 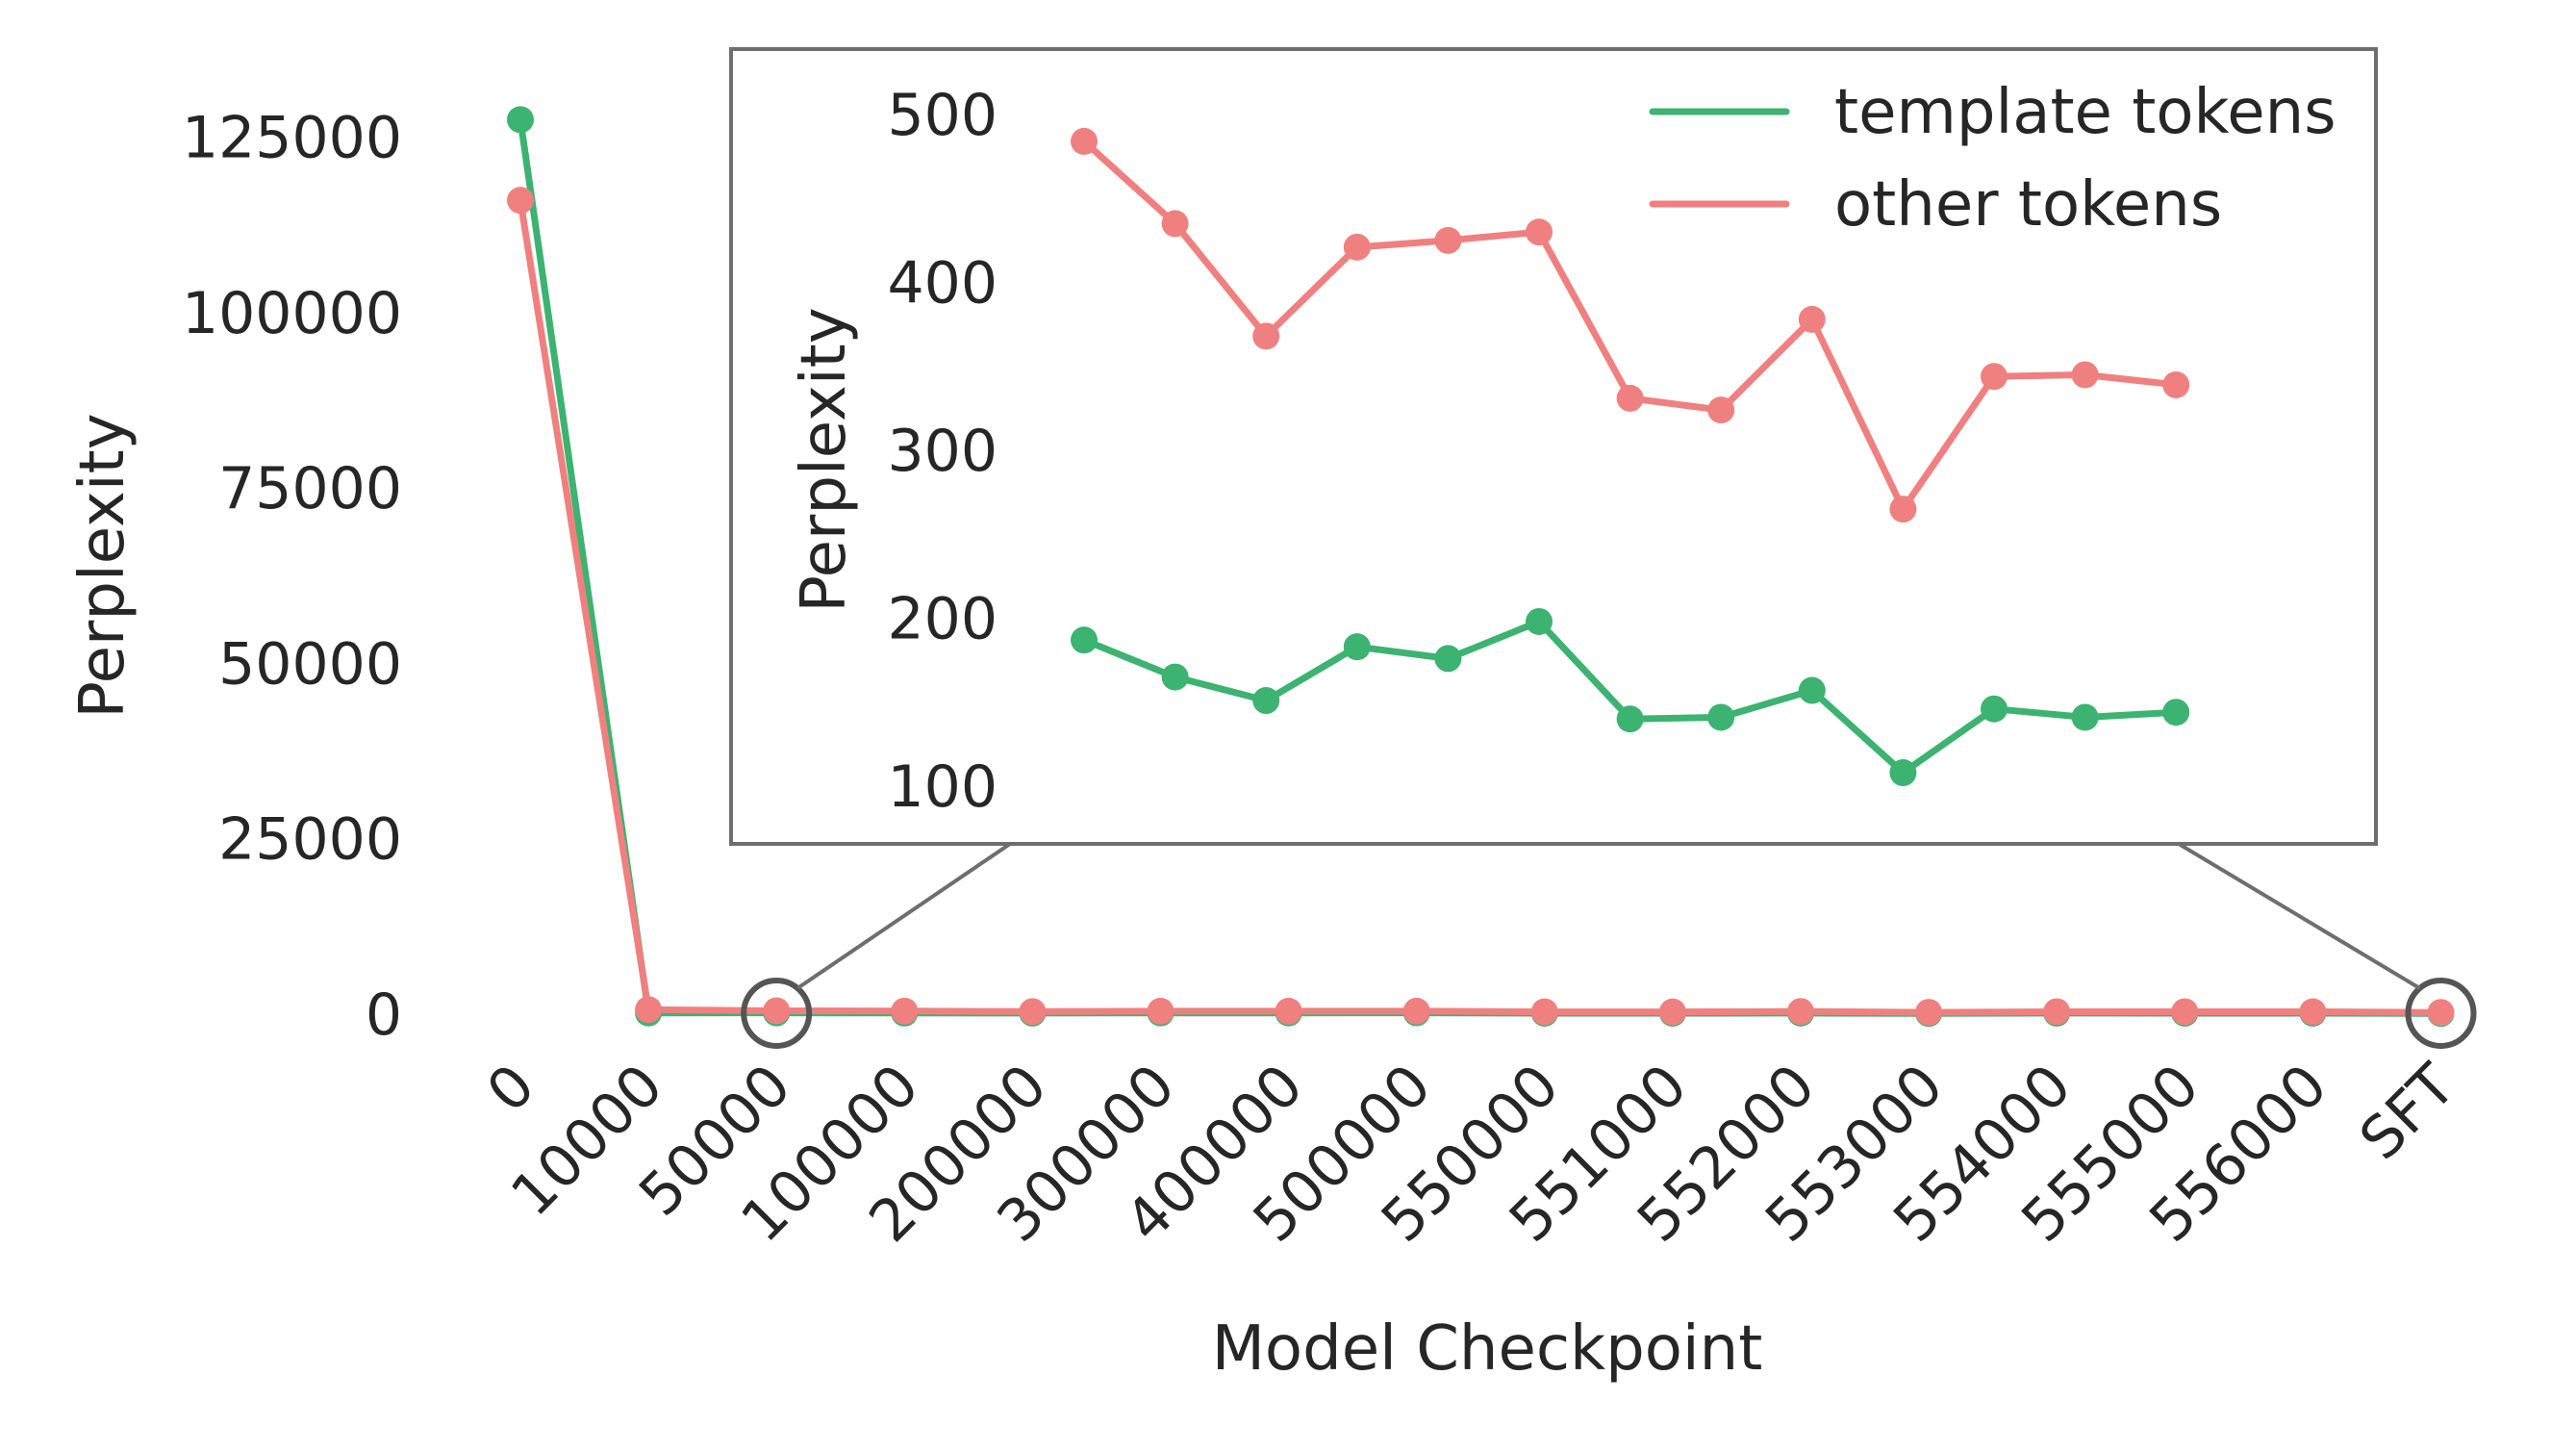 What do you see at coordinates (942, 787) in the screenshot?
I see `inset-y-tick-0: 100` at bounding box center [942, 787].